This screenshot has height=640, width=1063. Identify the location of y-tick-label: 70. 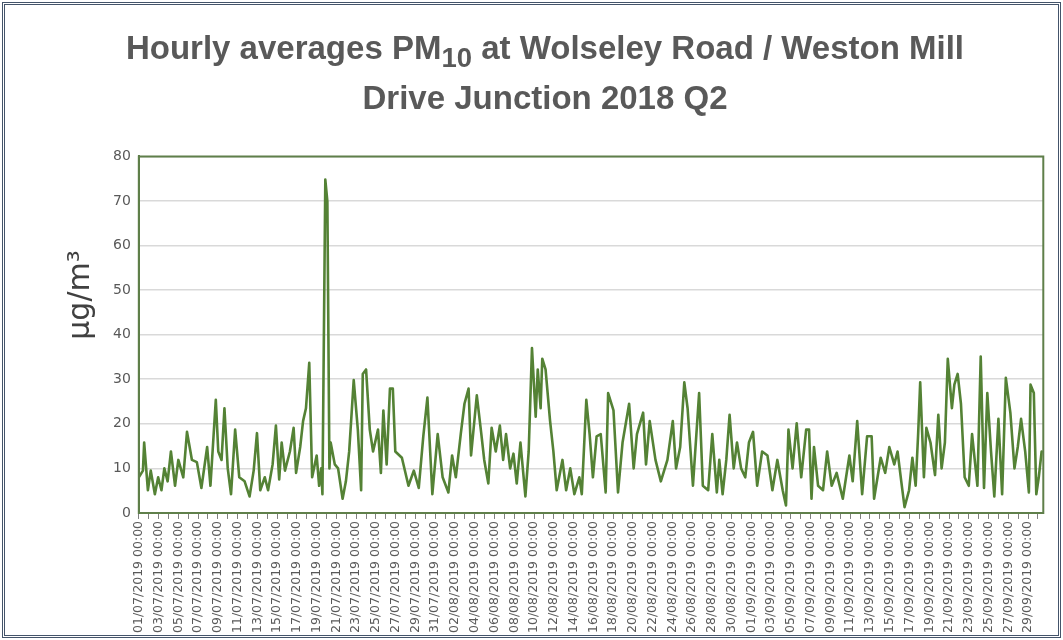
(121, 199).